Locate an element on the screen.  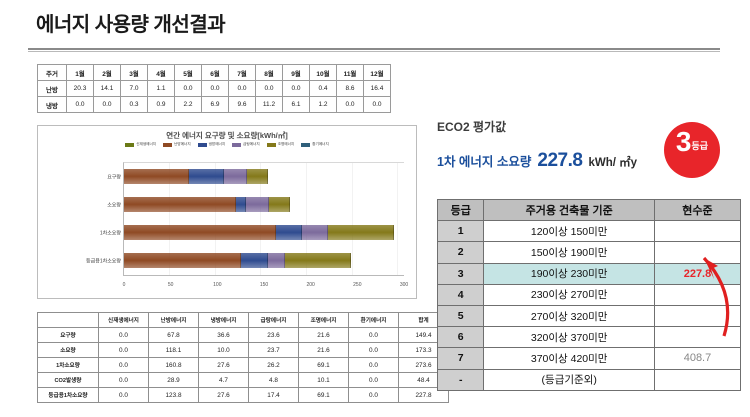
chart-bar-label: 소요량 is located at coordinates (114, 205).